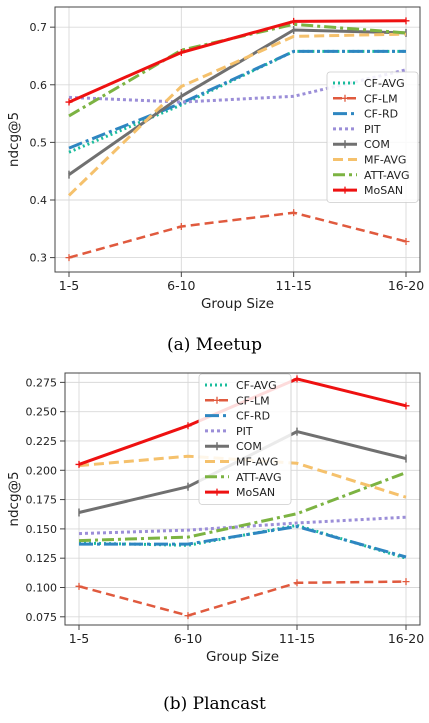 This screenshot has height=723, width=429. I want to click on series-cf-avg, so click(237, 101).